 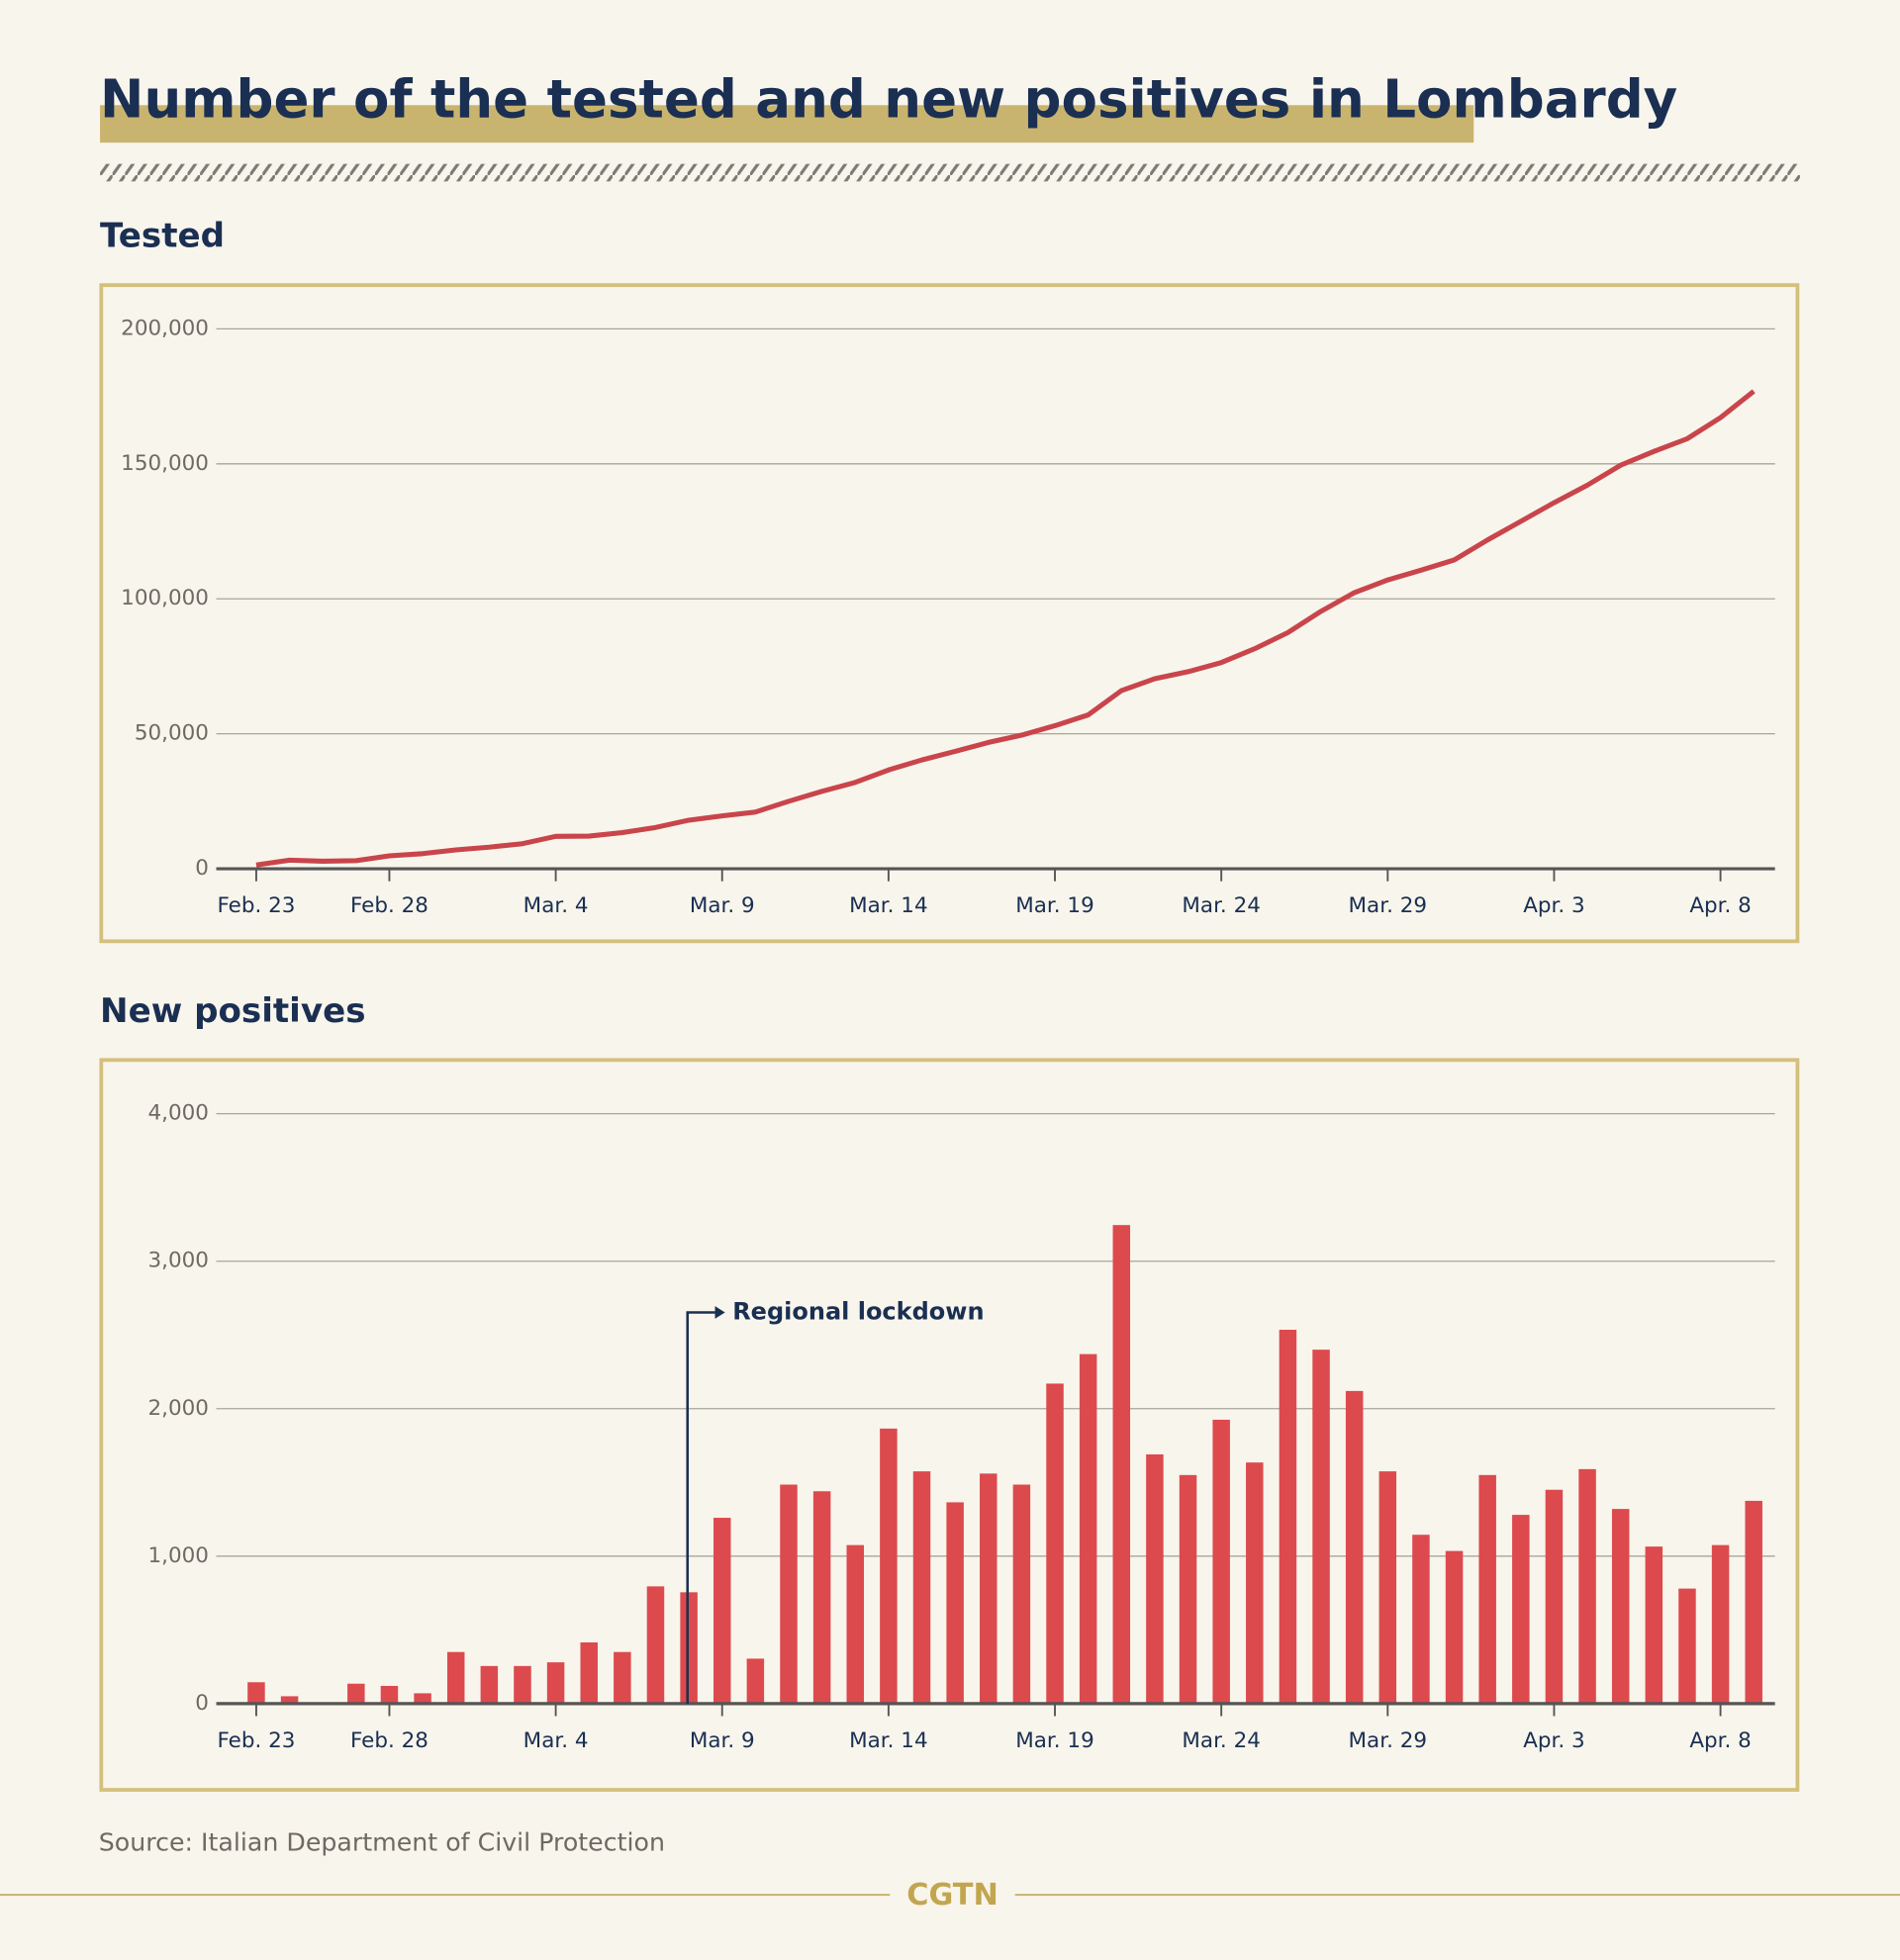 I want to click on hatch-divider, so click(x=950, y=172).